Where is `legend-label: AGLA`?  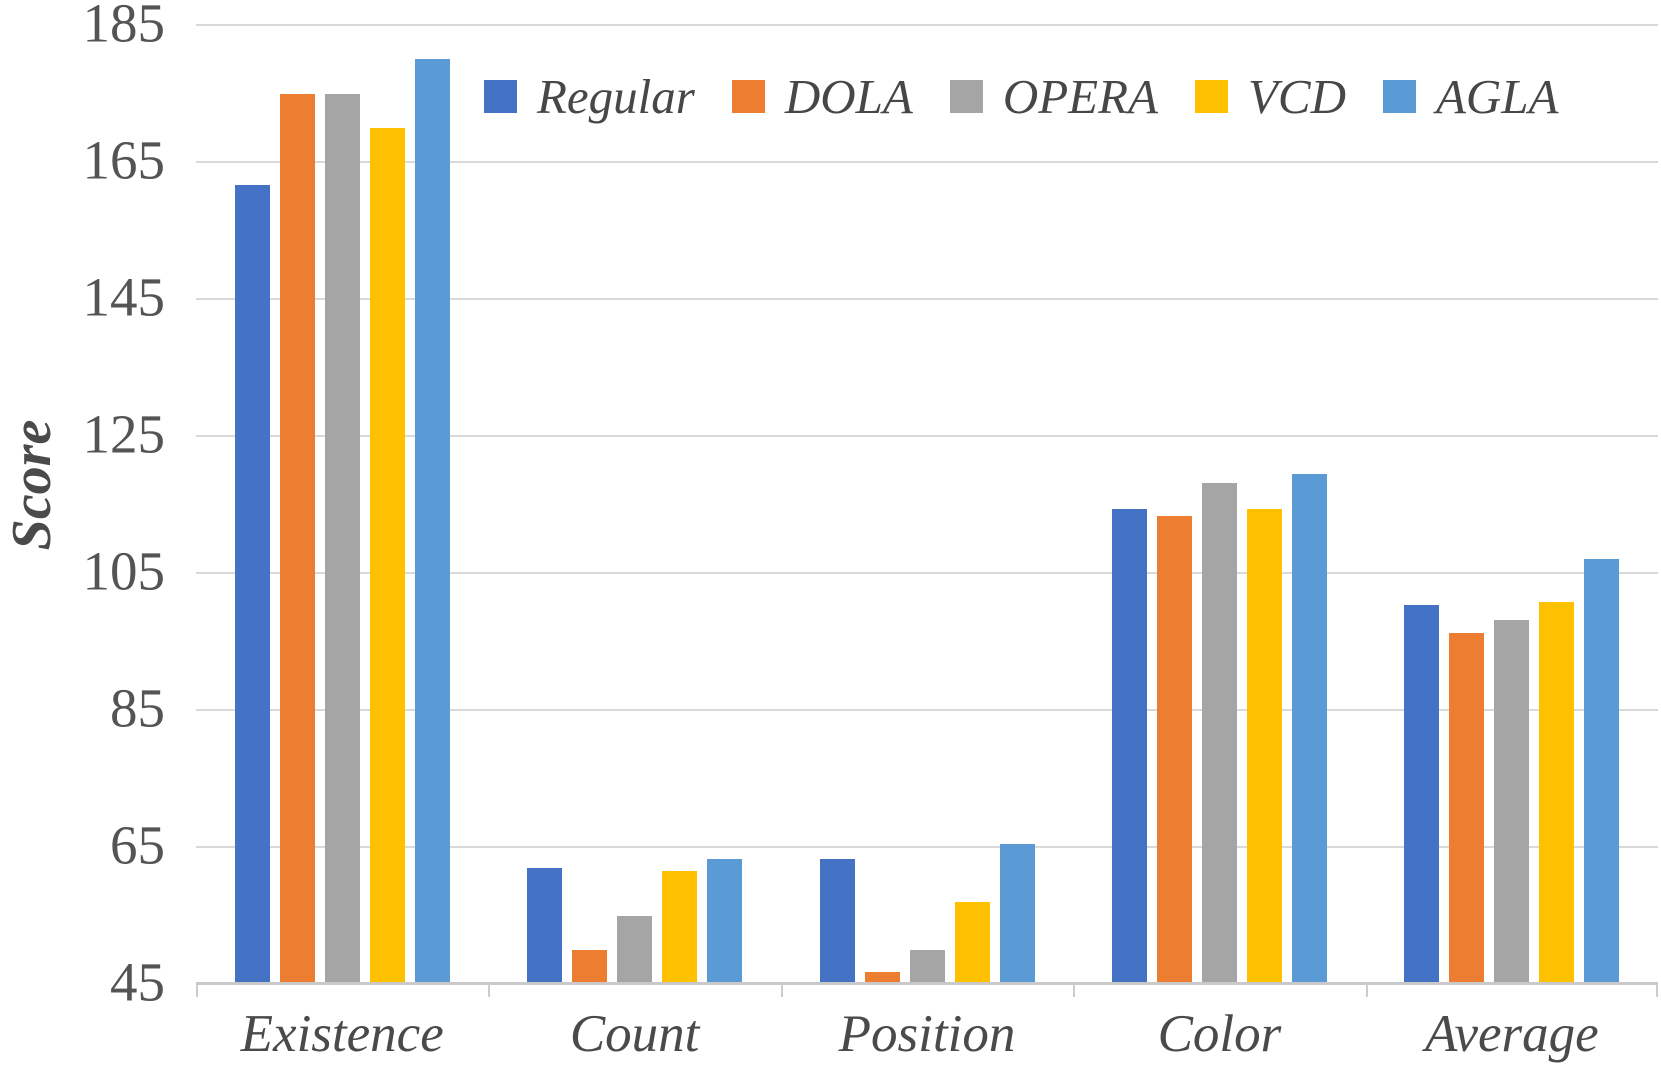 legend-label: AGLA is located at coordinates (1497, 96).